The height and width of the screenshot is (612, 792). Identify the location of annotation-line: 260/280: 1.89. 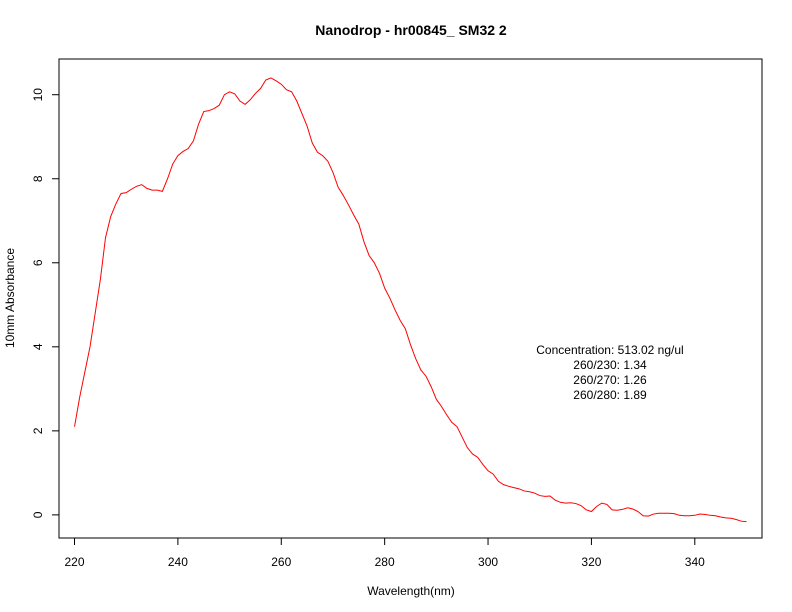
(610, 395).